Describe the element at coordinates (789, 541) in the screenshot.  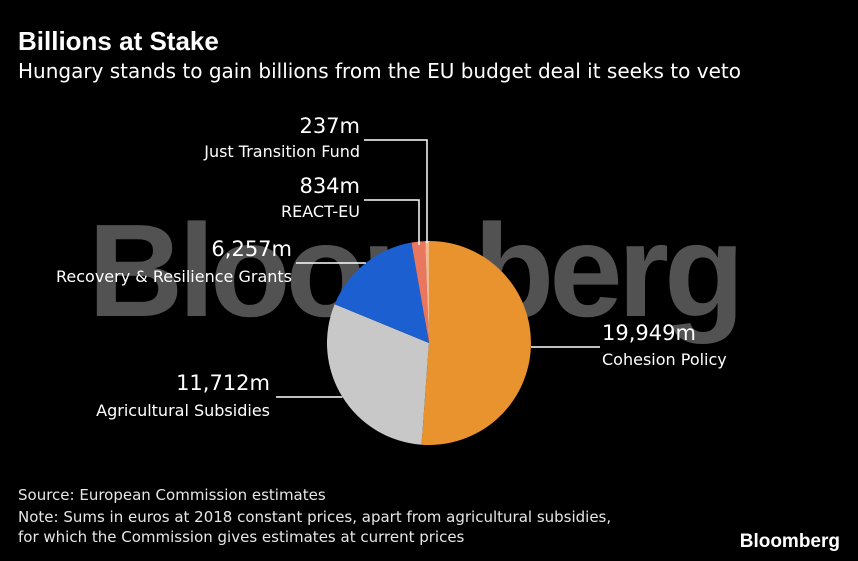
I see `bloomberg-logo: Bloomberg` at that location.